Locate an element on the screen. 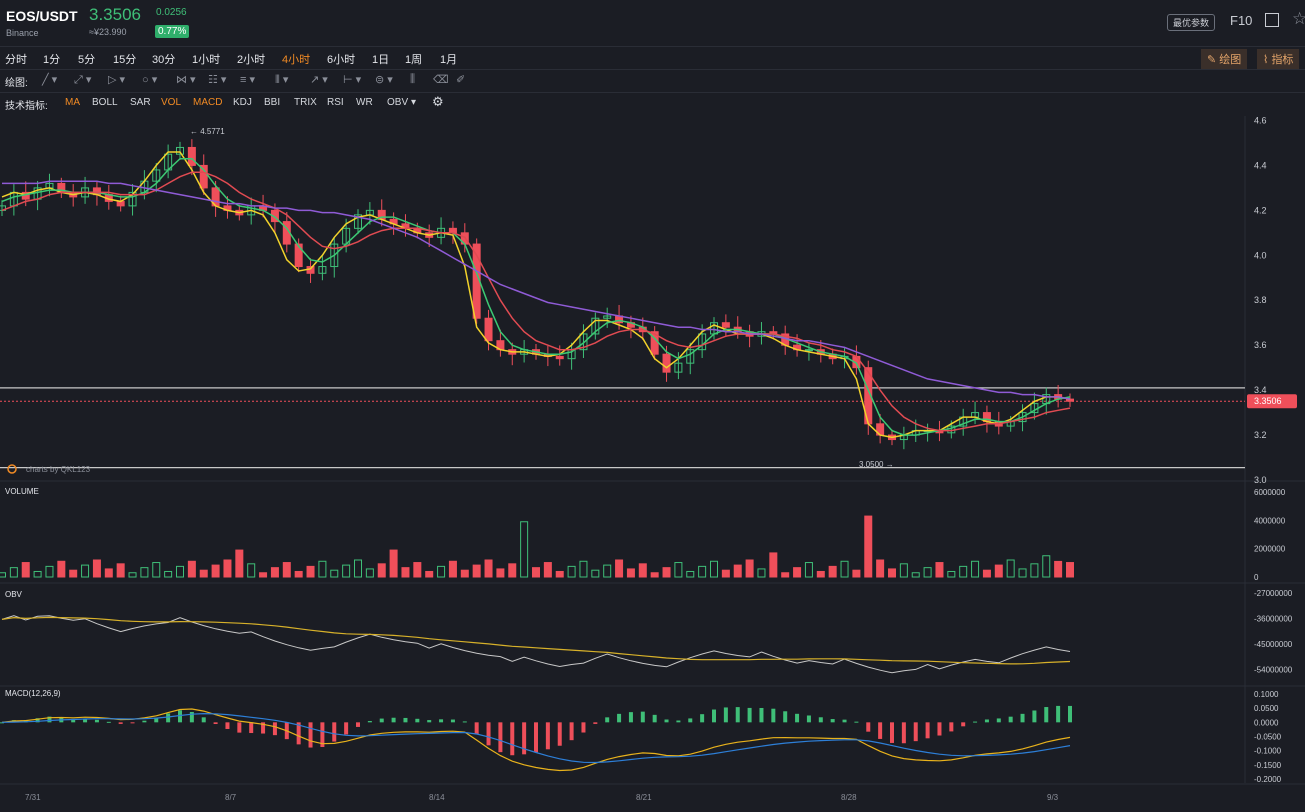 This screenshot has width=1305, height=812. exchange-name: Binance is located at coordinates (22, 33).